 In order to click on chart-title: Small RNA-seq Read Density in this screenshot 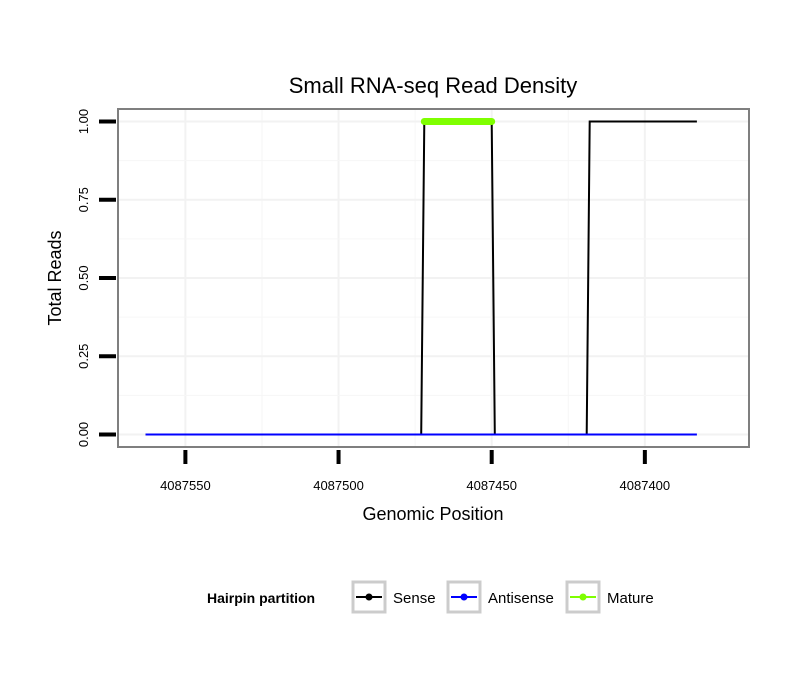, I will do `click(433, 85)`.